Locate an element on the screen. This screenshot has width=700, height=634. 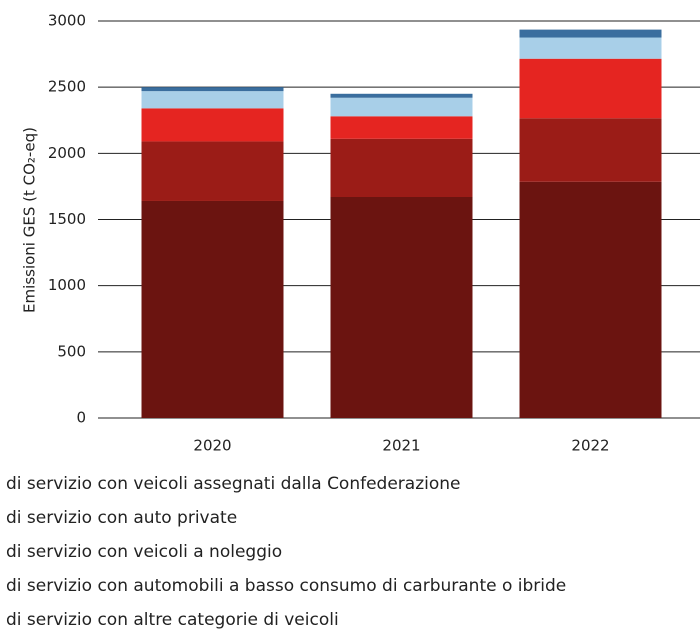
y-tick-label: 500 is located at coordinates (71, 351).